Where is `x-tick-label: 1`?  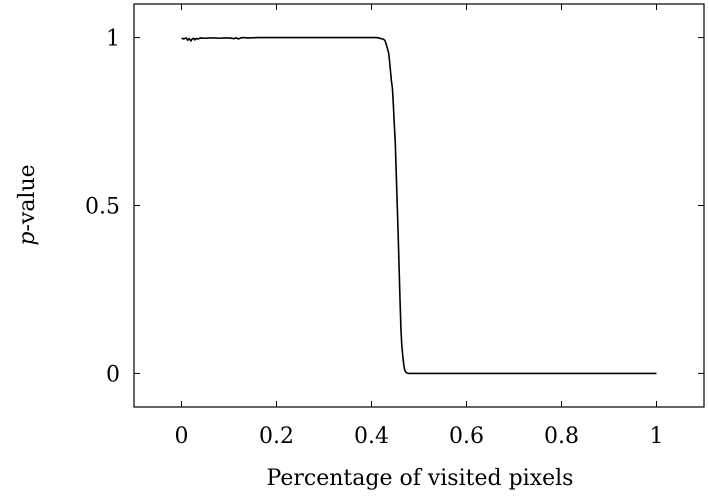
x-tick-label: 1 is located at coordinates (657, 436).